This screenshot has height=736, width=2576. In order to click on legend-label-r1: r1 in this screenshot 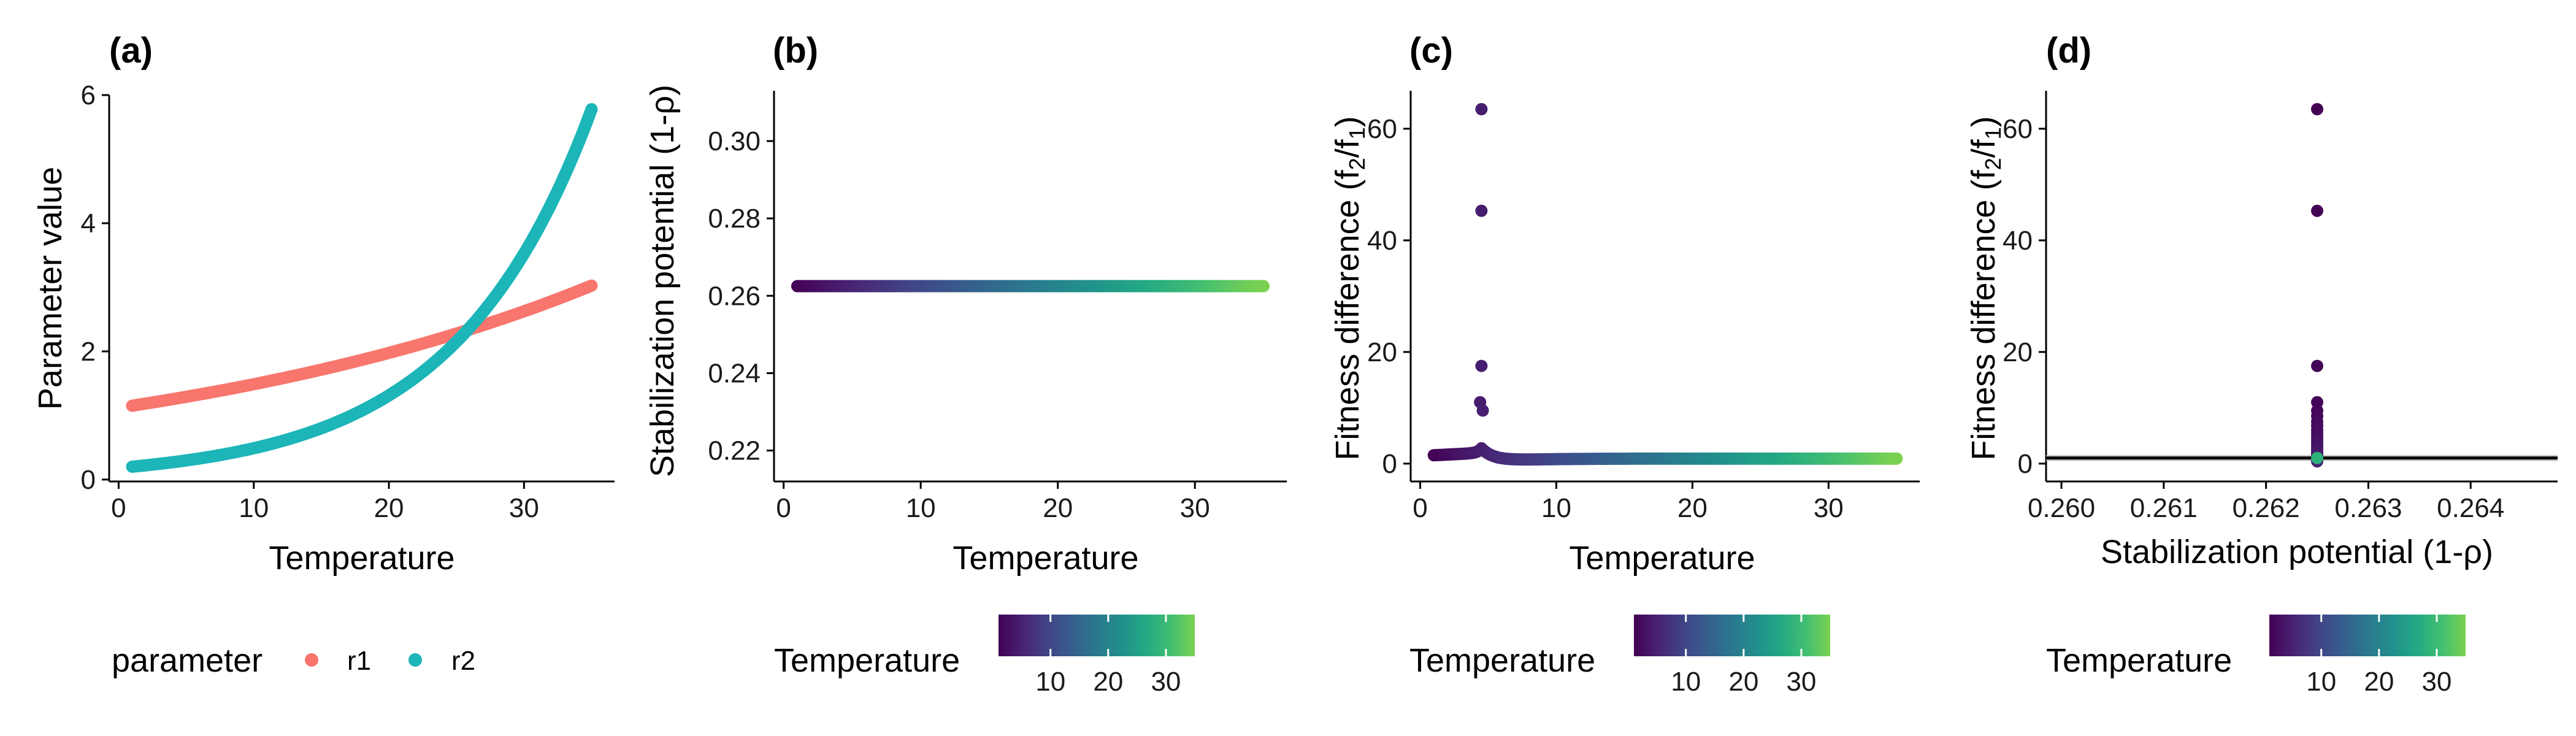, I will do `click(359, 661)`.